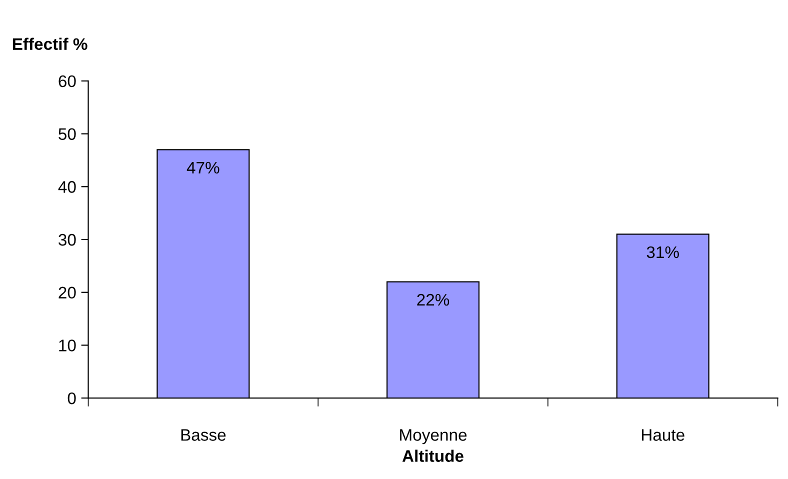 The width and height of the screenshot is (788, 479). What do you see at coordinates (433, 300) in the screenshot?
I see `data-label: 22%` at bounding box center [433, 300].